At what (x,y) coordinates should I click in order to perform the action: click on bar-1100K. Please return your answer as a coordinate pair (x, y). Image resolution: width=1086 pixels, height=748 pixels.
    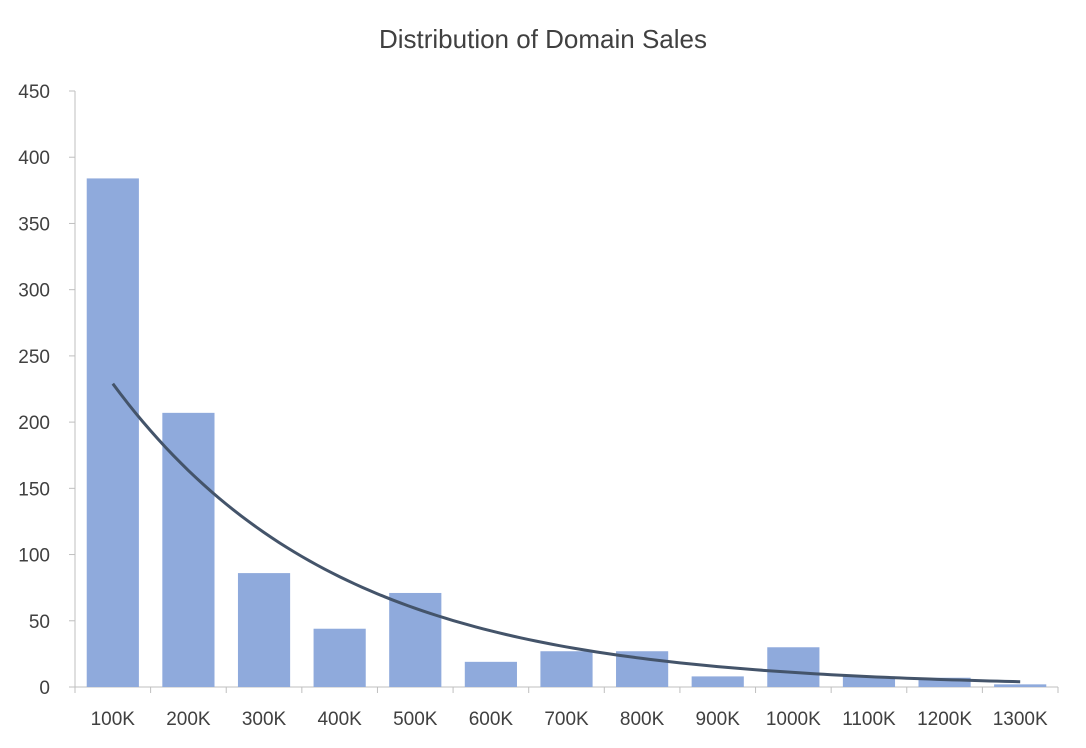
    Looking at the image, I should click on (869, 681).